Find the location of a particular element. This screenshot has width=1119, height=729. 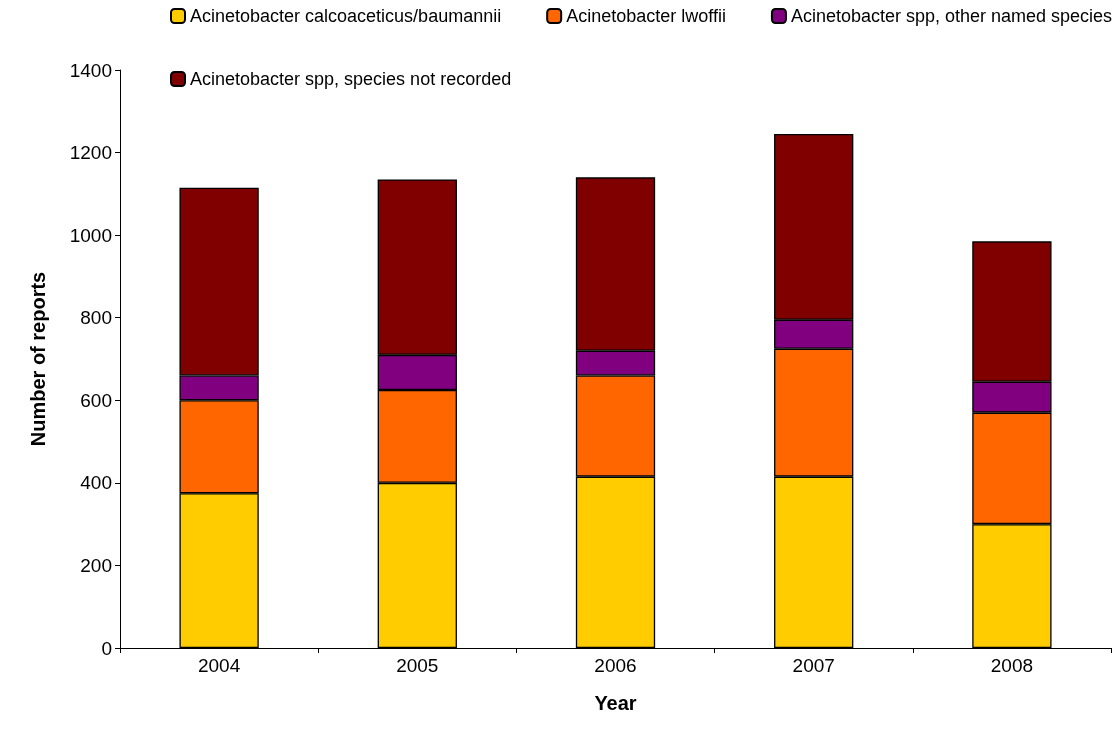

x-tick-label: 2004 is located at coordinates (219, 665).